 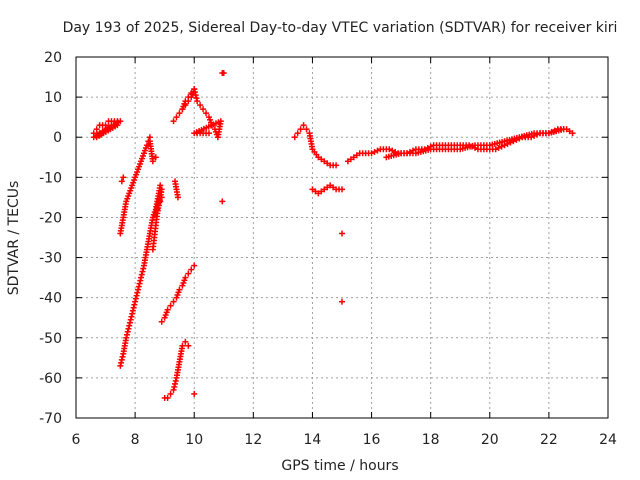 I want to click on y-tick-label: -40, so click(x=50, y=299).